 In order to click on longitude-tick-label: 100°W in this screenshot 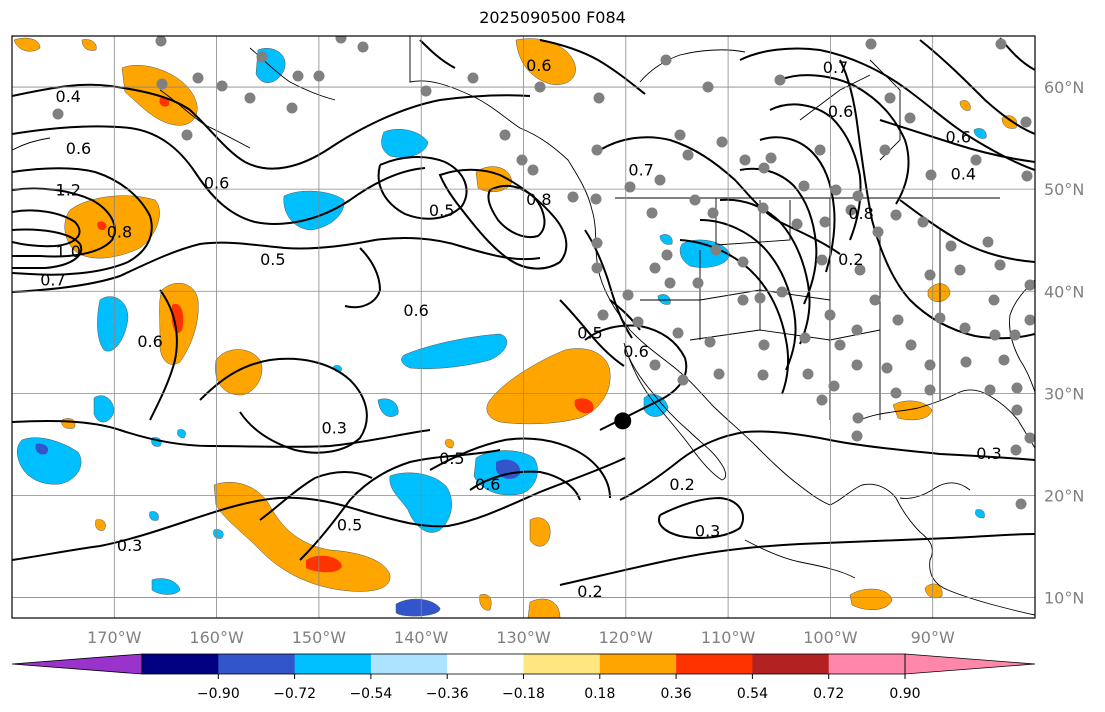, I will do `click(830, 637)`.